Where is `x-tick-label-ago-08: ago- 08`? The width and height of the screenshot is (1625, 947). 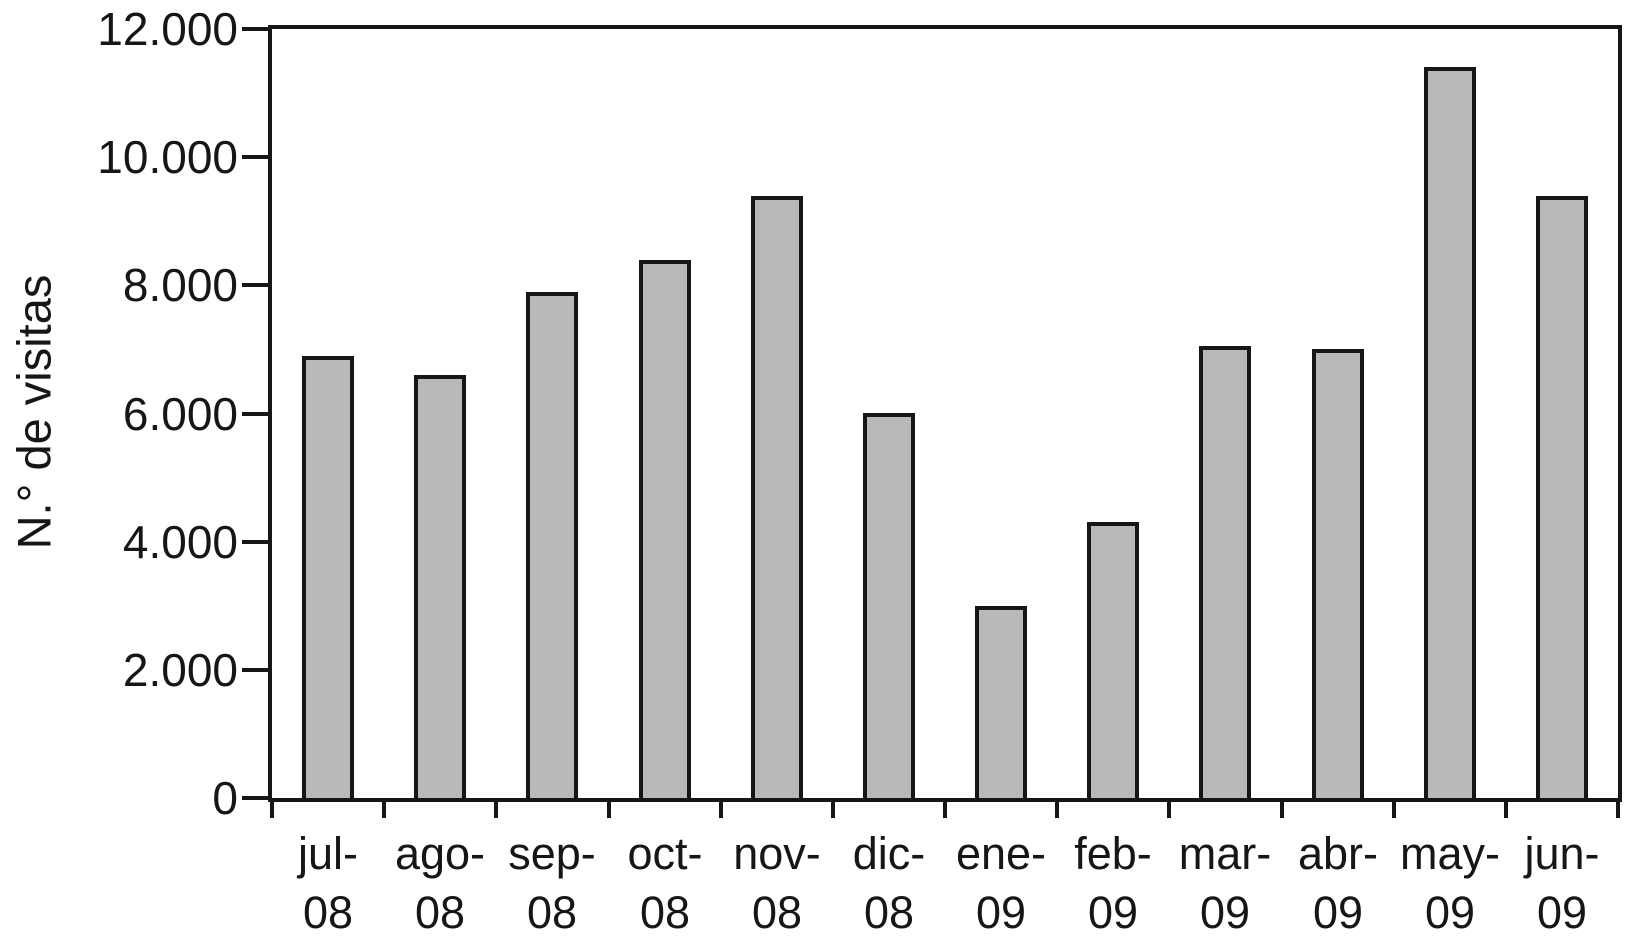 x-tick-label-ago-08: ago- 08 is located at coordinates (440, 883).